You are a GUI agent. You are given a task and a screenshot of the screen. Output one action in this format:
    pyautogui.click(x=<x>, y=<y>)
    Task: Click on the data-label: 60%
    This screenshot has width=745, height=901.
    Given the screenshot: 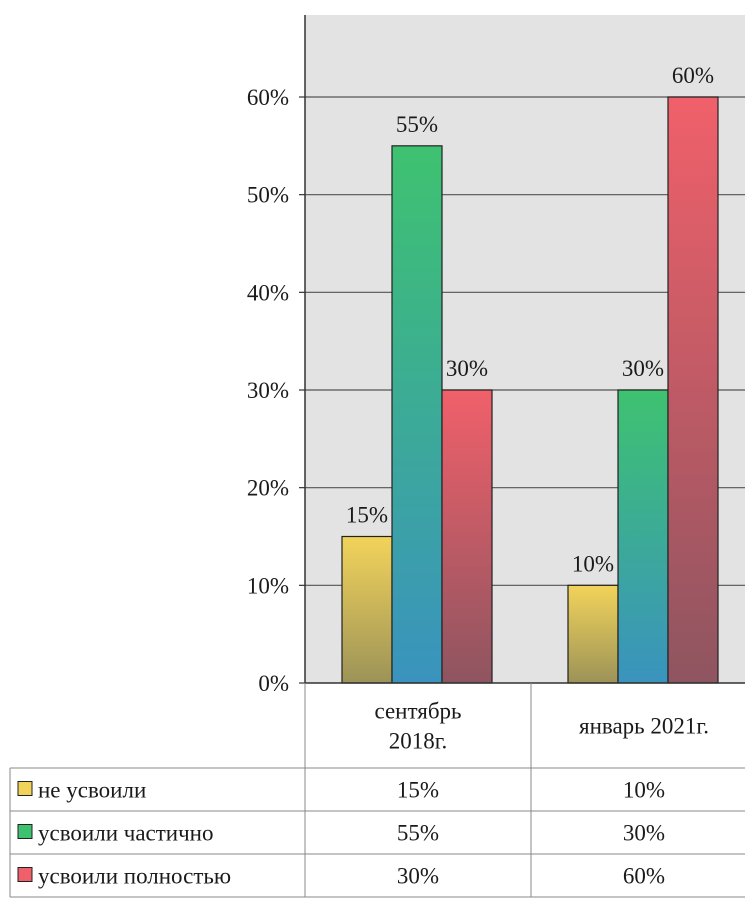 What is the action you would take?
    pyautogui.click(x=693, y=75)
    